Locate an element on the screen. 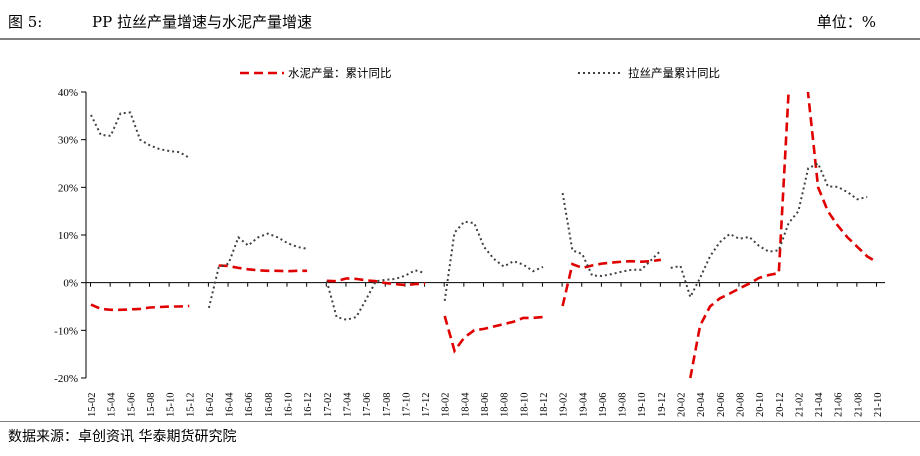 The height and width of the screenshot is (456, 920). x-tick-label: 16-02 is located at coordinates (210, 405).